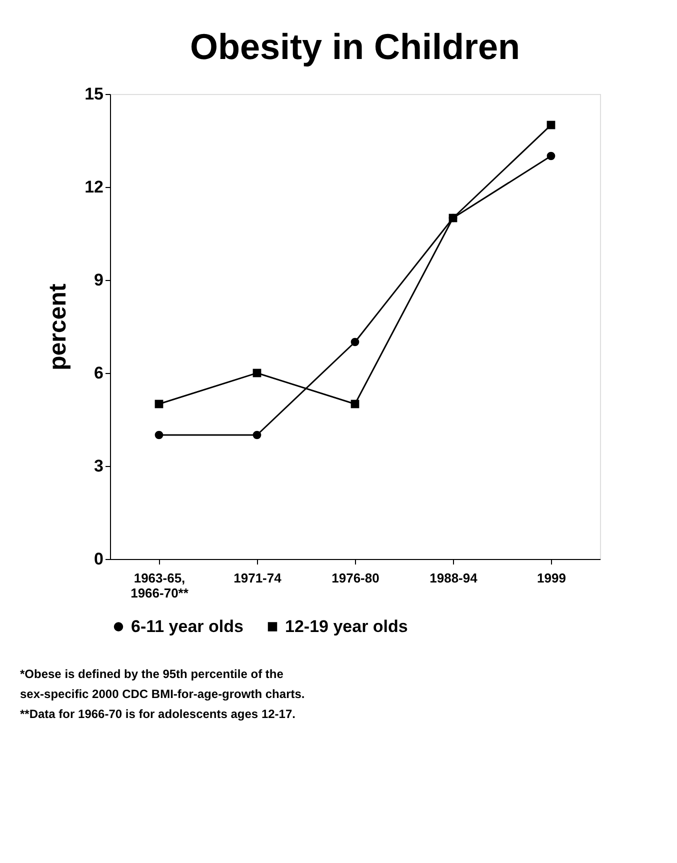 The image size is (677, 863). I want to click on text: sex-specific 2000 CDC BMI-for-age-growth charts., so click(162, 694).